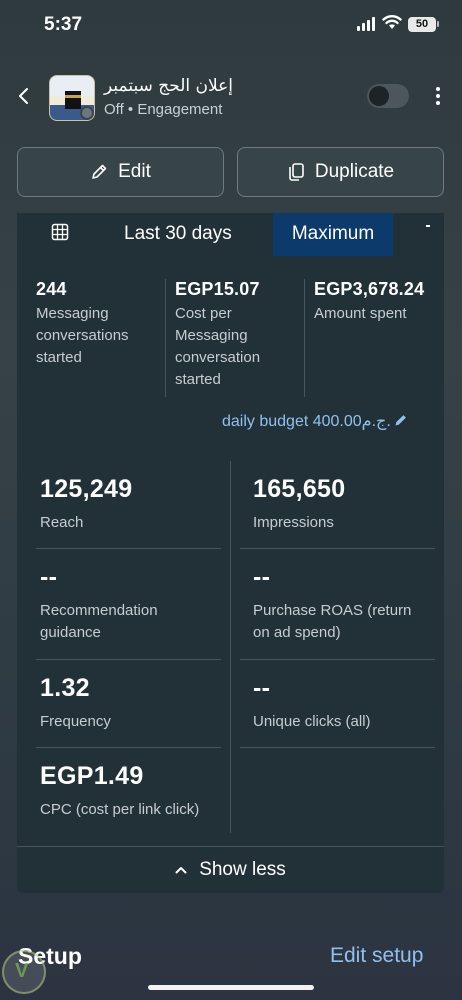  Describe the element at coordinates (392, 22) in the screenshot. I see `wifi-icon` at that location.